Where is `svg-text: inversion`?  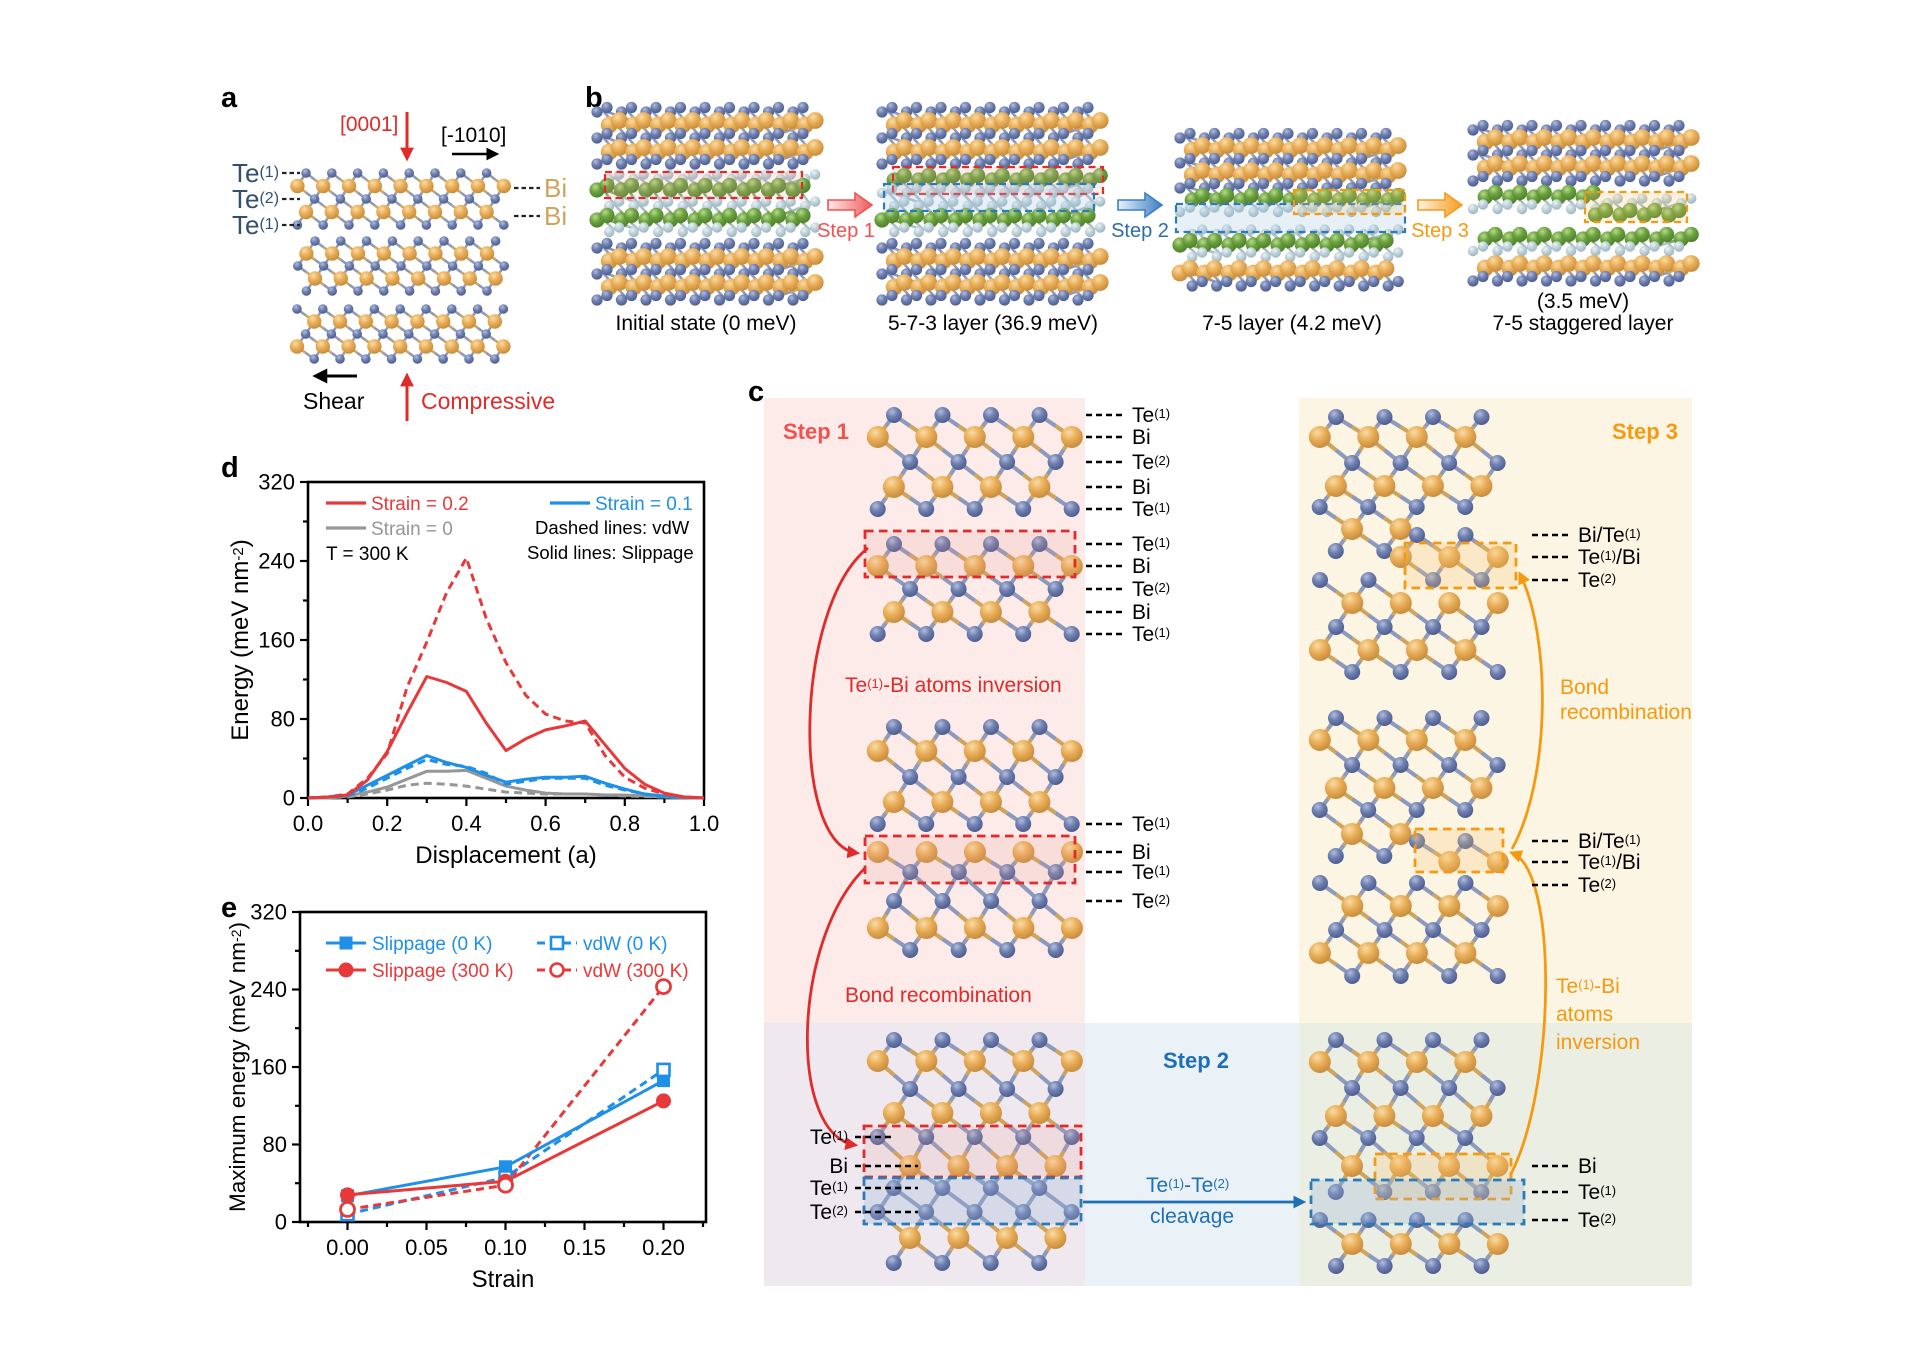
svg-text: inversion is located at coordinates (1598, 1042).